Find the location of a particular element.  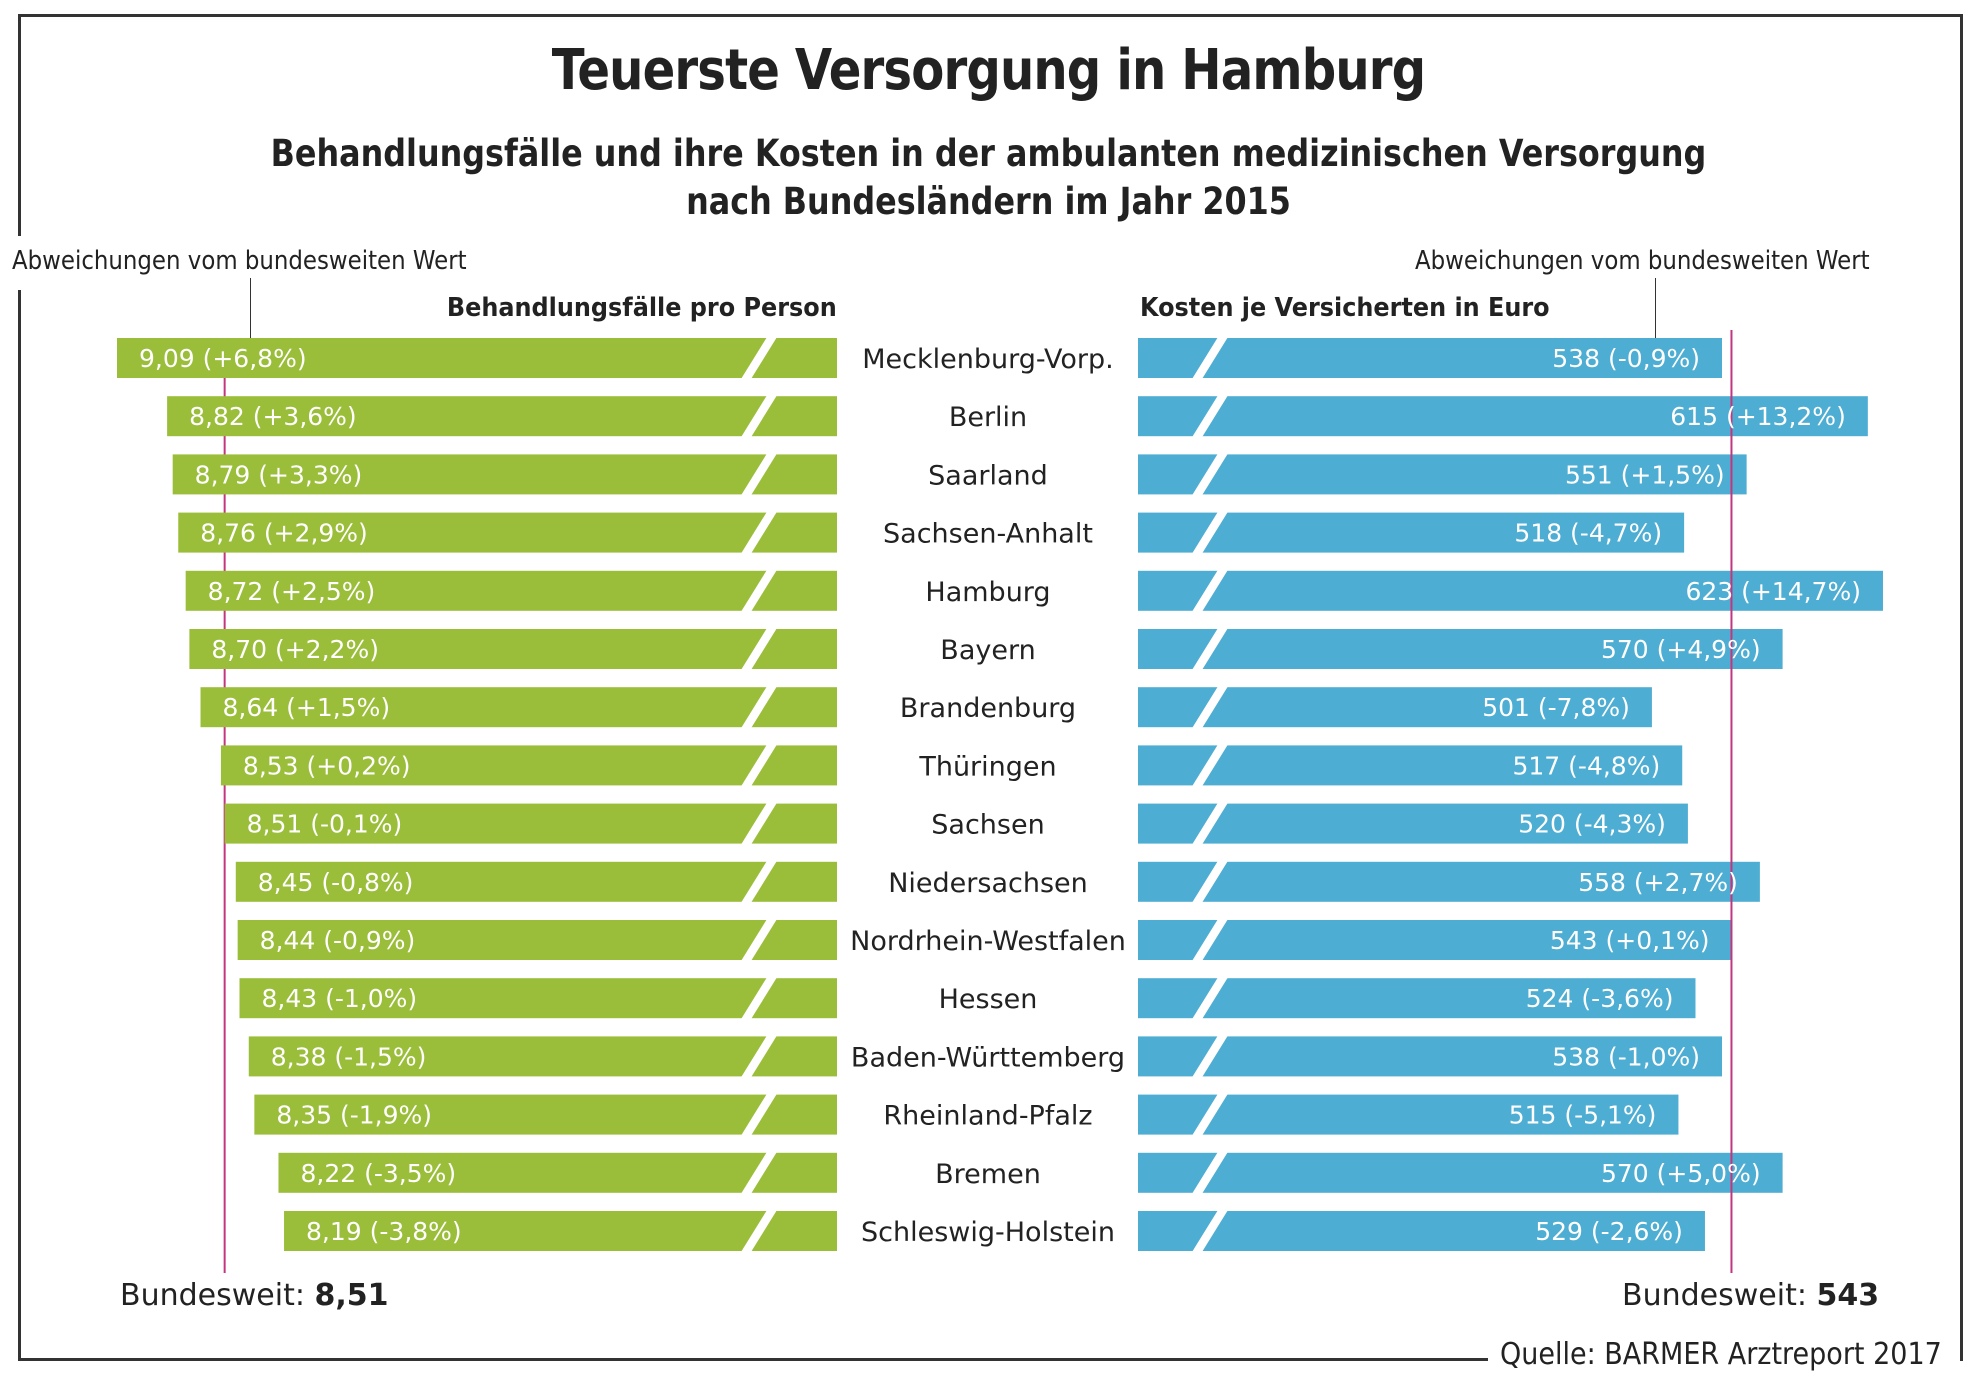

state-label: Schleswig-Holstein is located at coordinates (988, 1232).